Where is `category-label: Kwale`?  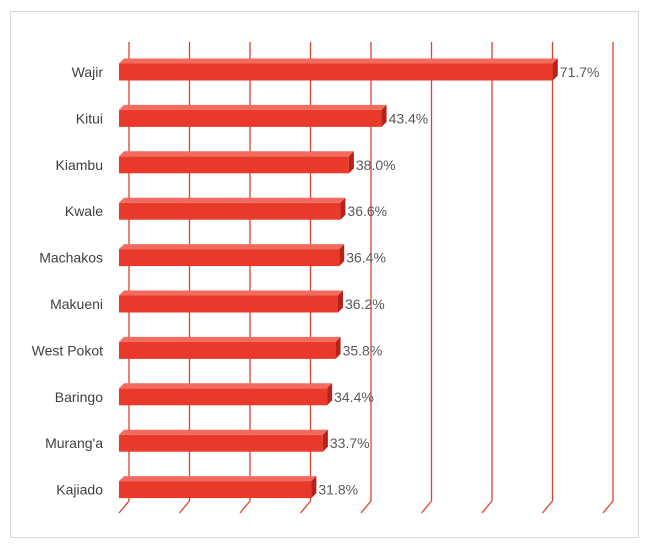
category-label: Kwale is located at coordinates (84, 211).